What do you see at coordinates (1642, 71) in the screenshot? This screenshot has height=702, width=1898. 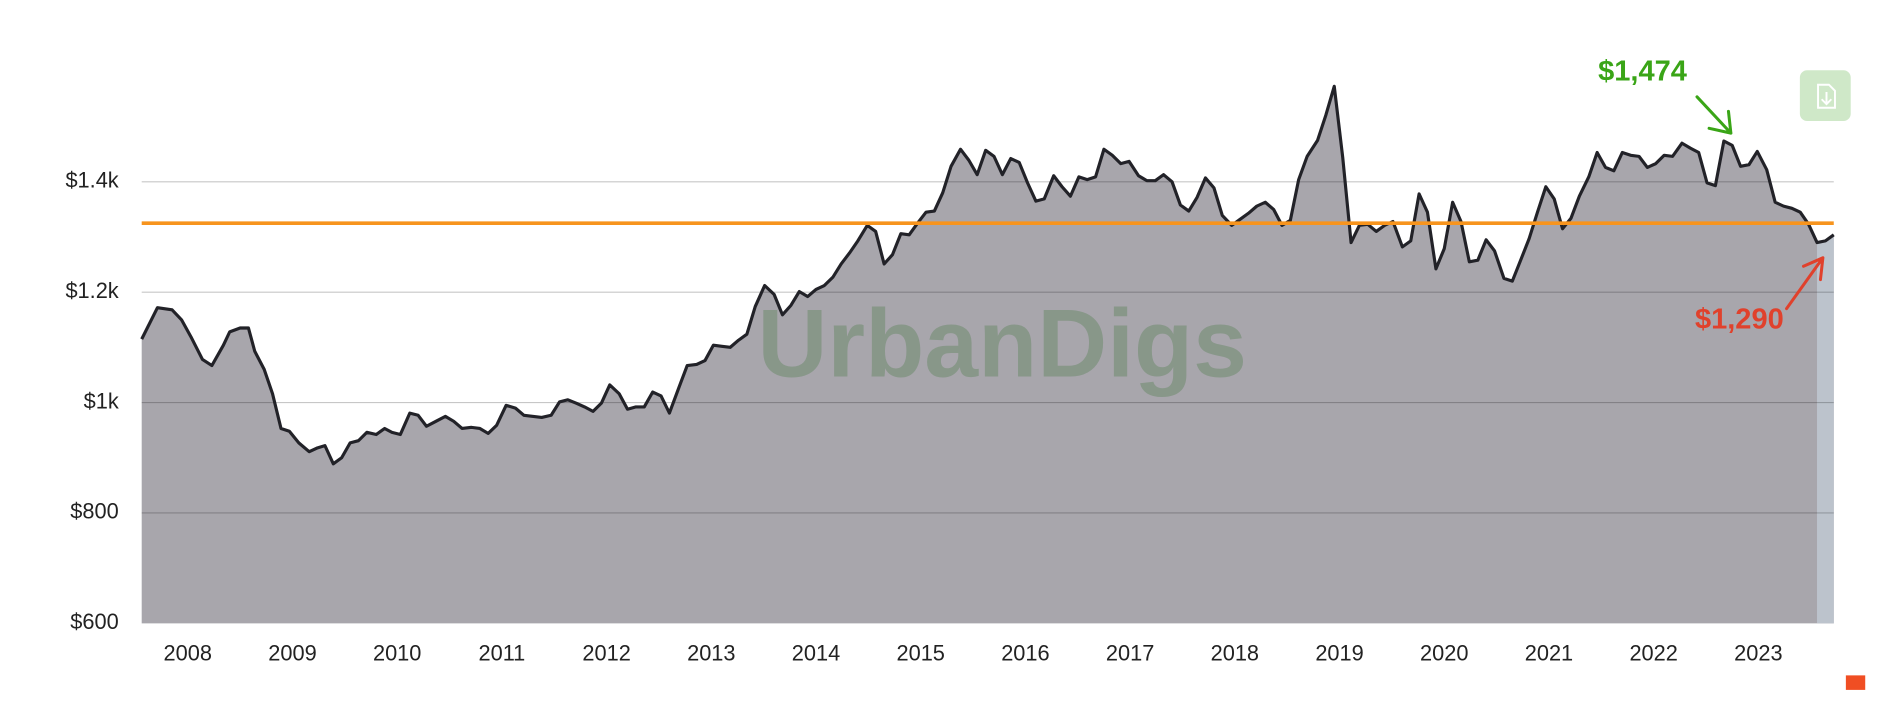 I see `annotation: $1,474` at bounding box center [1642, 71].